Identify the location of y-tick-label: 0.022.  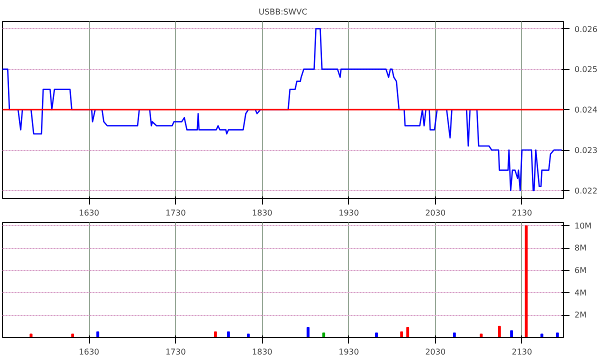
(586, 191).